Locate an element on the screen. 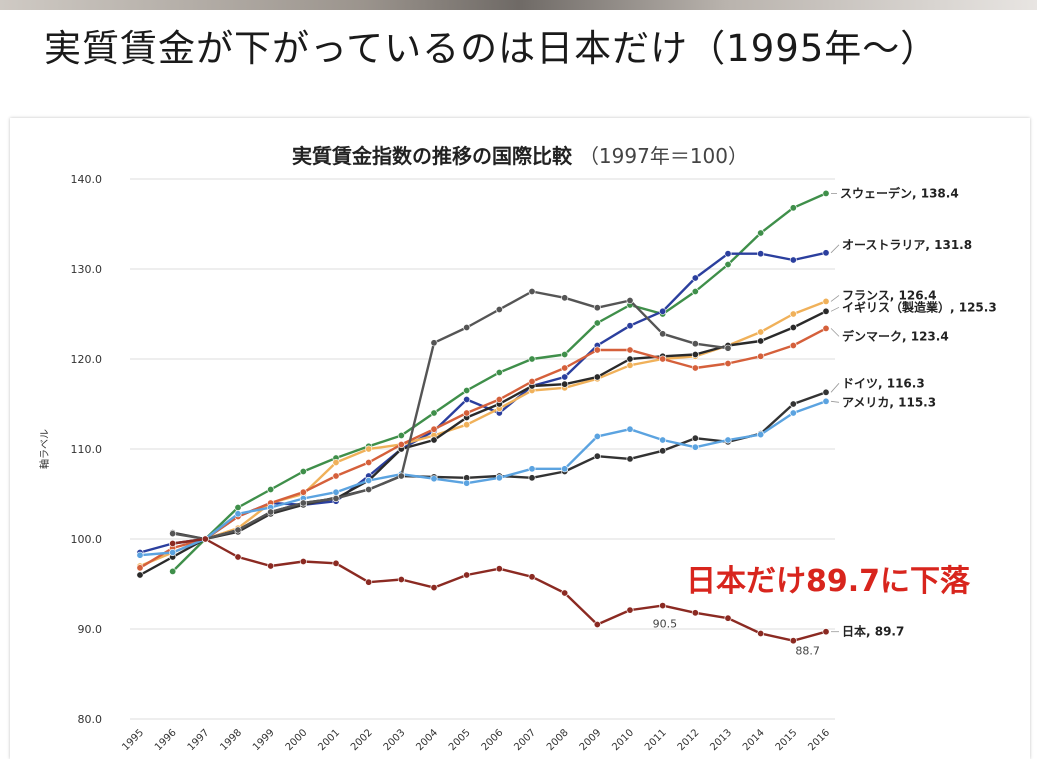 The height and width of the screenshot is (759, 1037). y-axis-label: 軸ラベル is located at coordinates (44, 449).